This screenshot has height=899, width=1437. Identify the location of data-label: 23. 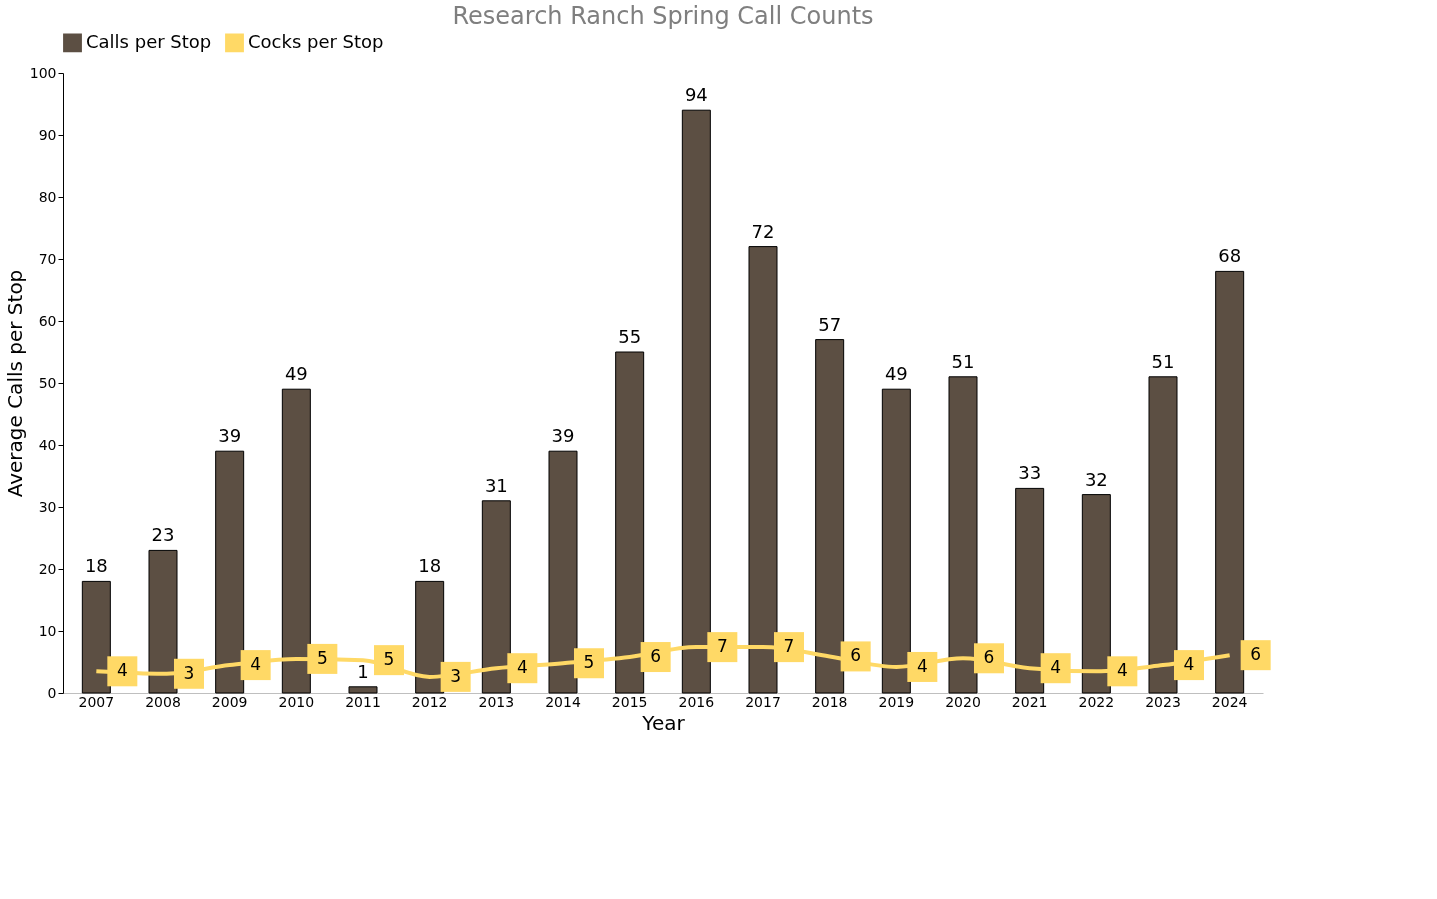
(163, 535).